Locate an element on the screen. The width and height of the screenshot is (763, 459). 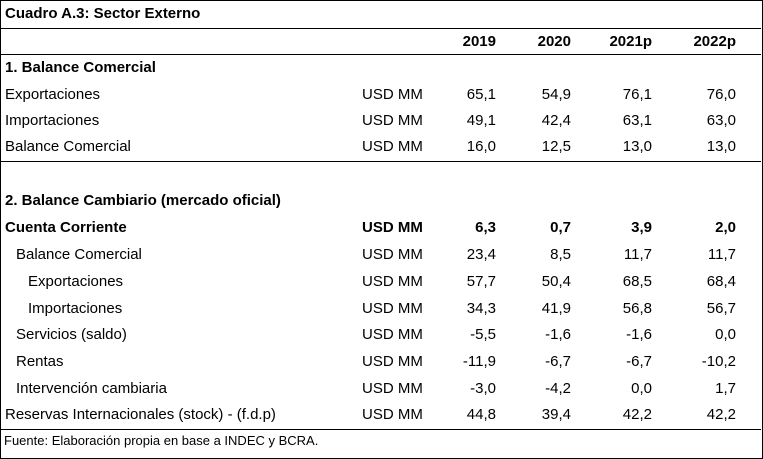
cell-2020: 12,5 is located at coordinates (556, 146).